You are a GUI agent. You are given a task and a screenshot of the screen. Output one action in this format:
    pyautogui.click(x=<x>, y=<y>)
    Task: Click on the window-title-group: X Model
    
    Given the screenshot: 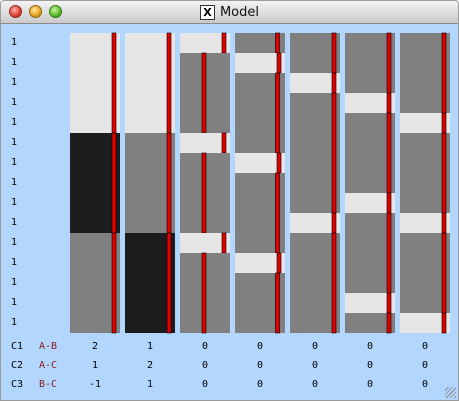 What is the action you would take?
    pyautogui.click(x=229, y=12)
    